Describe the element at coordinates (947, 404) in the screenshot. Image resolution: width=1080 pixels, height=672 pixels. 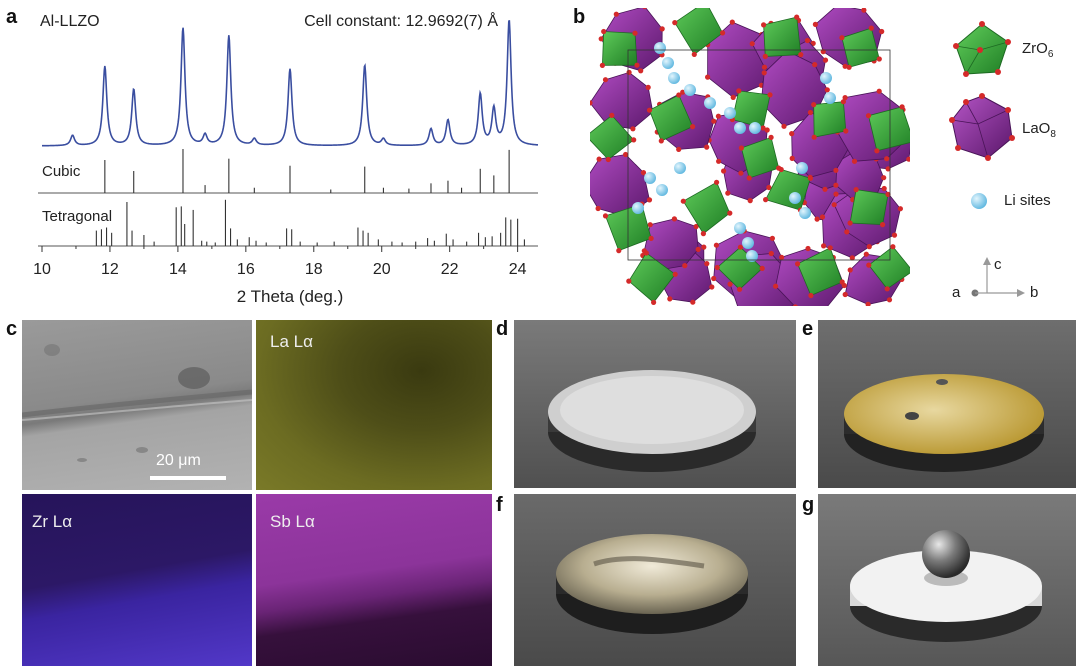
I see `pellet-photo-e` at that location.